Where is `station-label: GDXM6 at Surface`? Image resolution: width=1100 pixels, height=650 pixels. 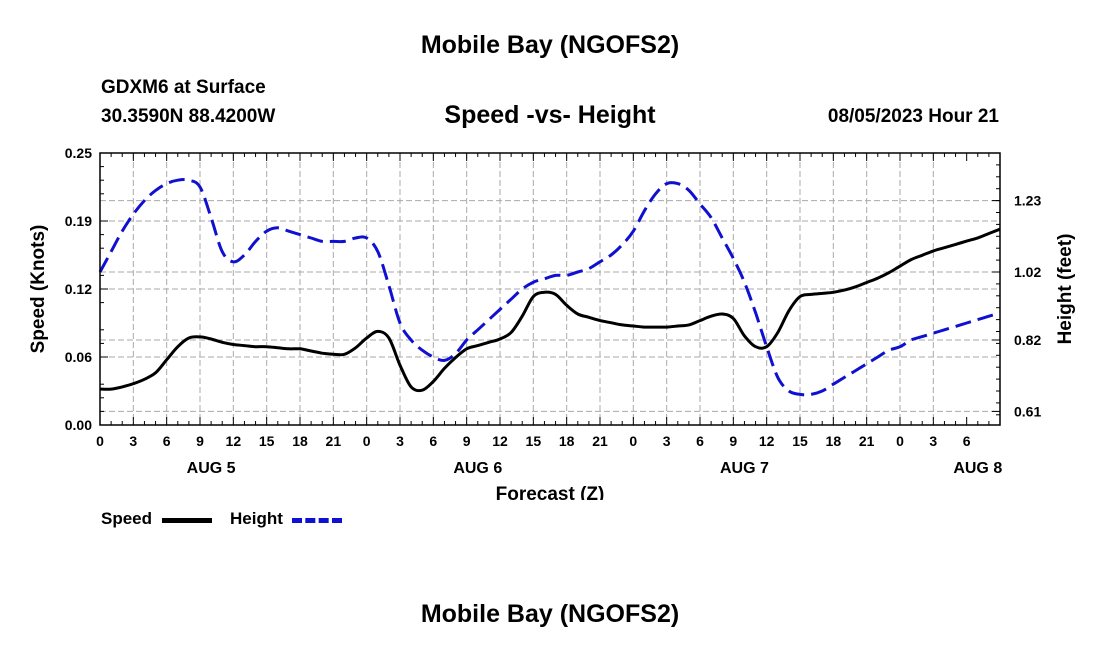
station-label: GDXM6 at Surface is located at coordinates (183, 87).